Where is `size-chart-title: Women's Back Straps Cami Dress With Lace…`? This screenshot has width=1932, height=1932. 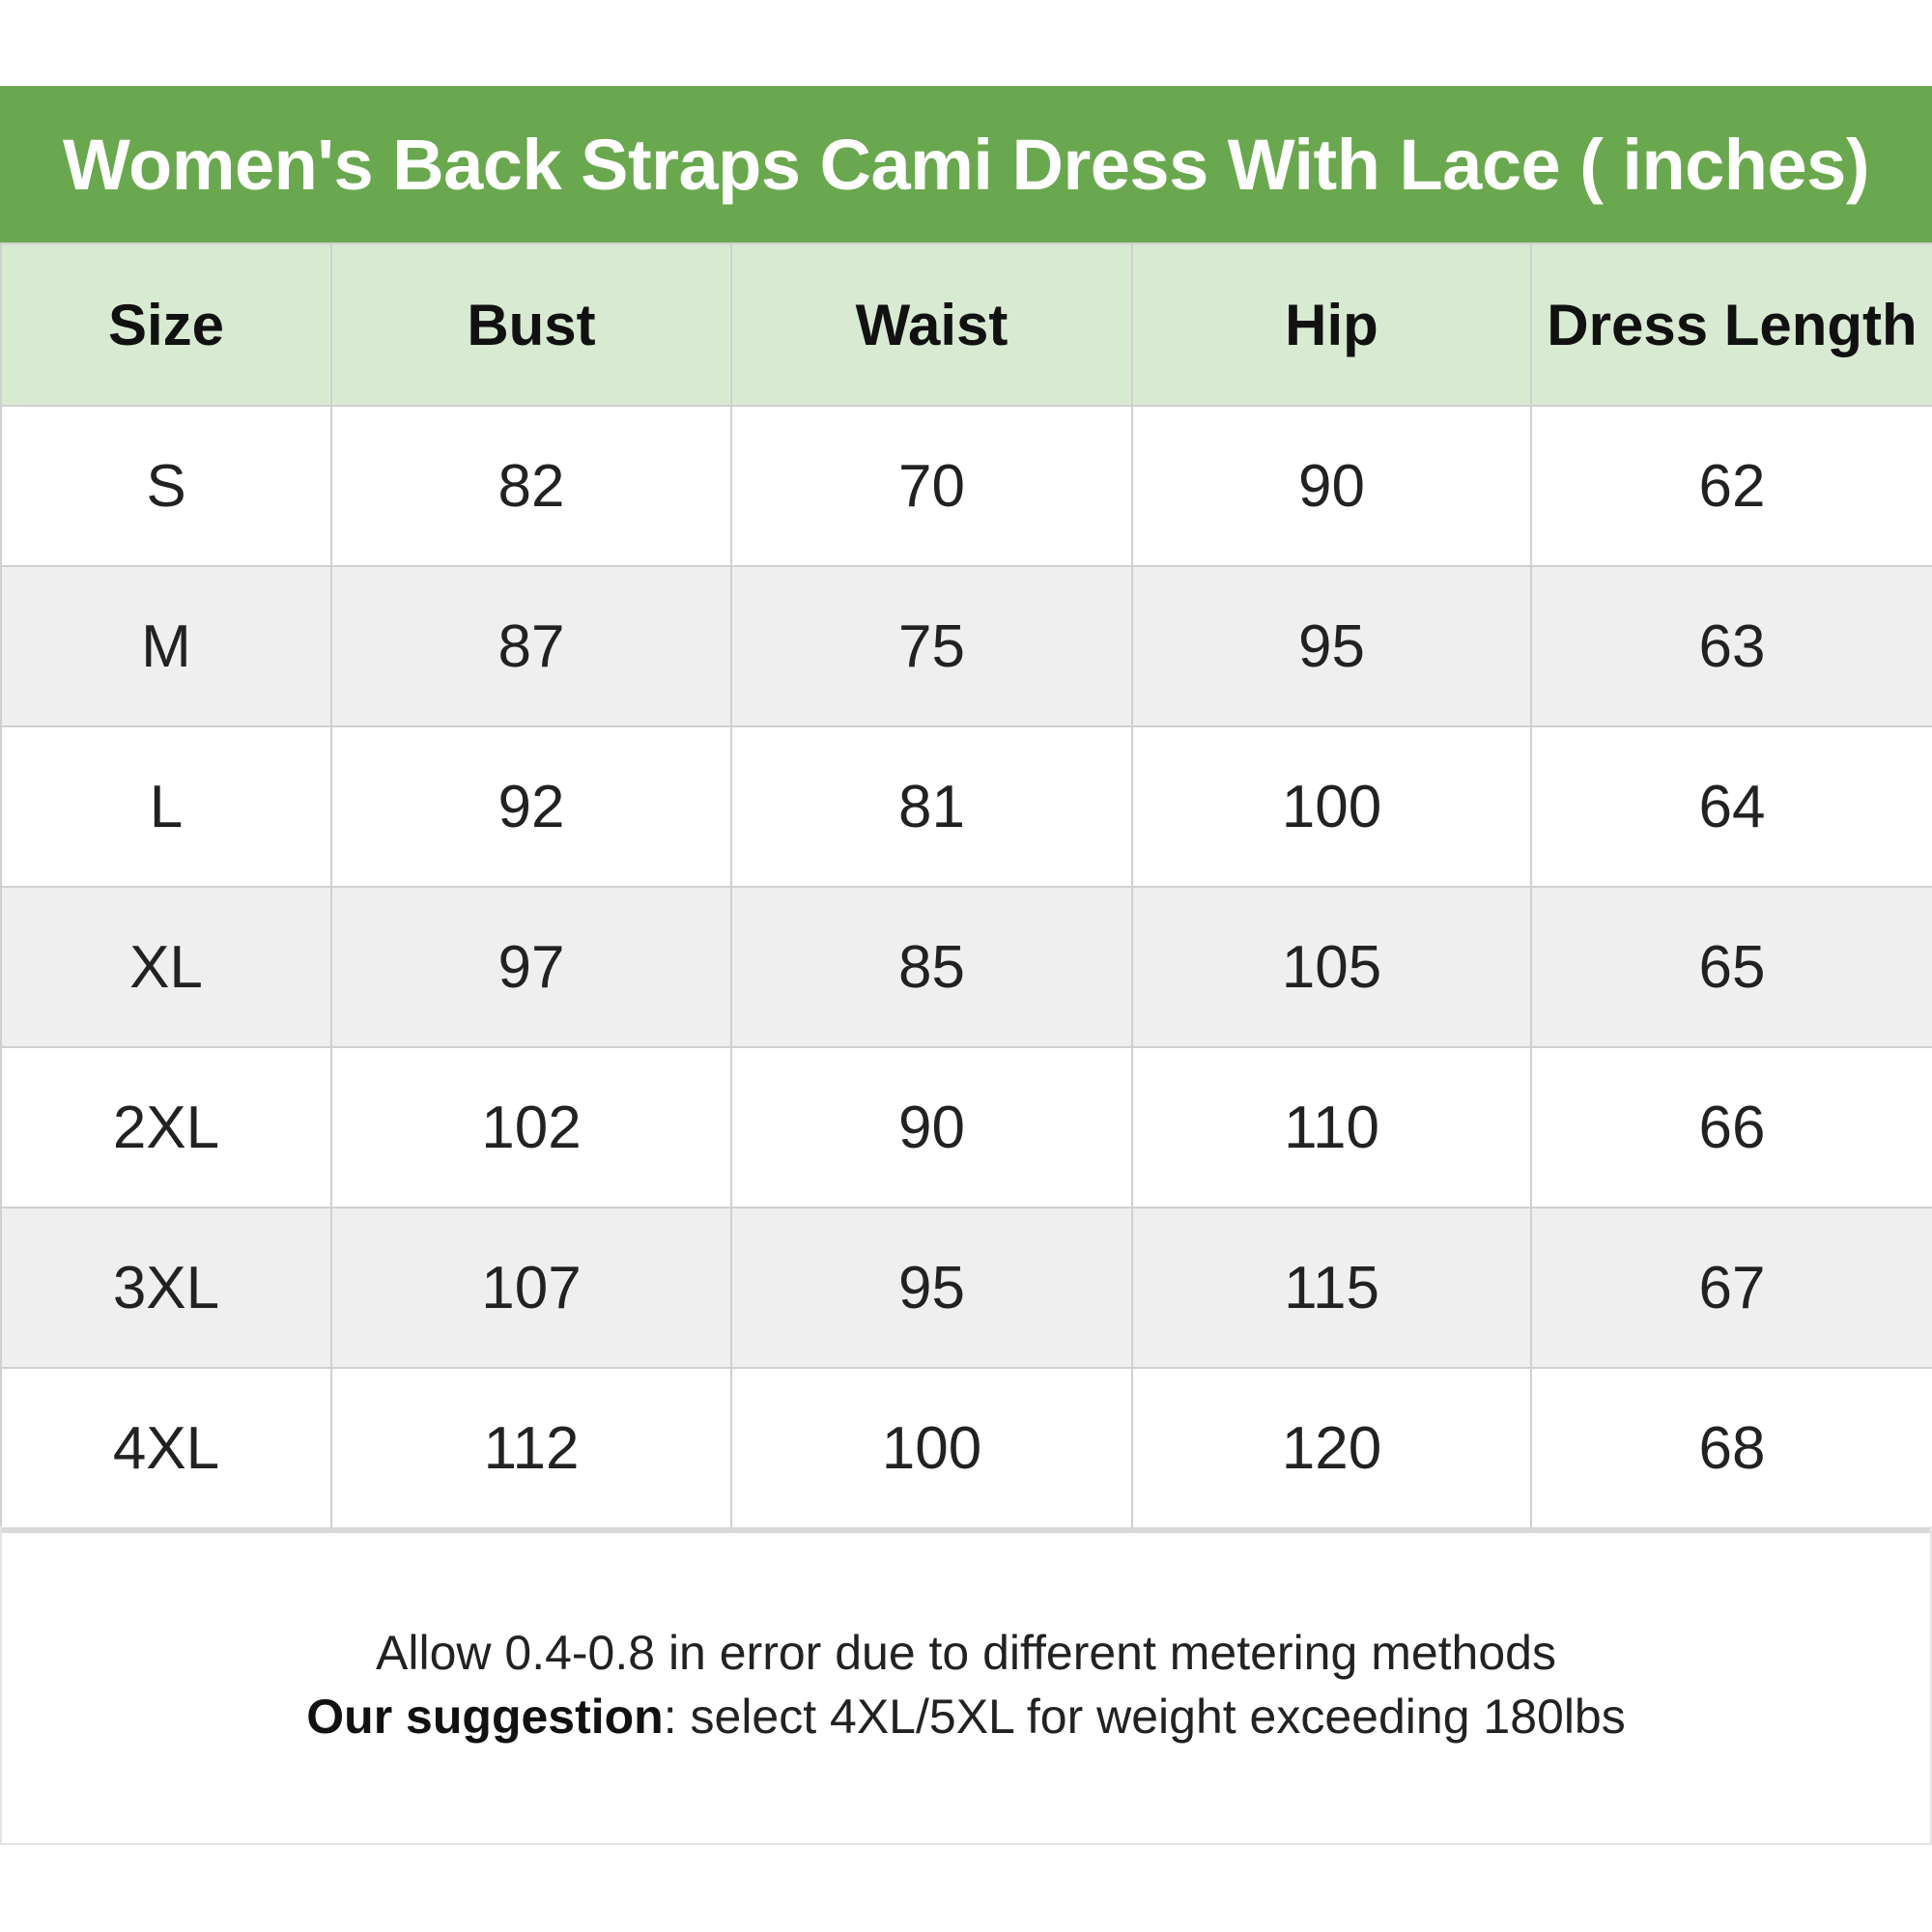
size-chart-title: Women's Back Straps Cami Dress With Lace… is located at coordinates (966, 164).